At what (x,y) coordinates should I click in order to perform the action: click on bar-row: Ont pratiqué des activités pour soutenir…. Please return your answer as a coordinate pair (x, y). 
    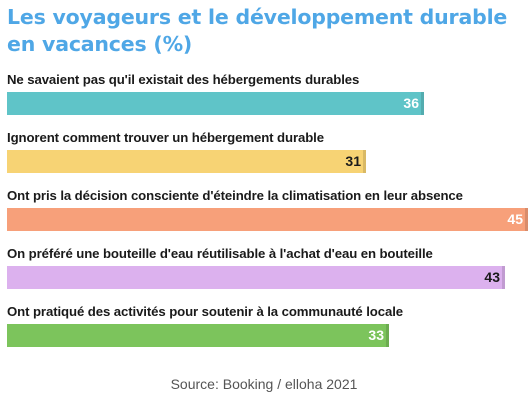
    Looking at the image, I should click on (267, 325).